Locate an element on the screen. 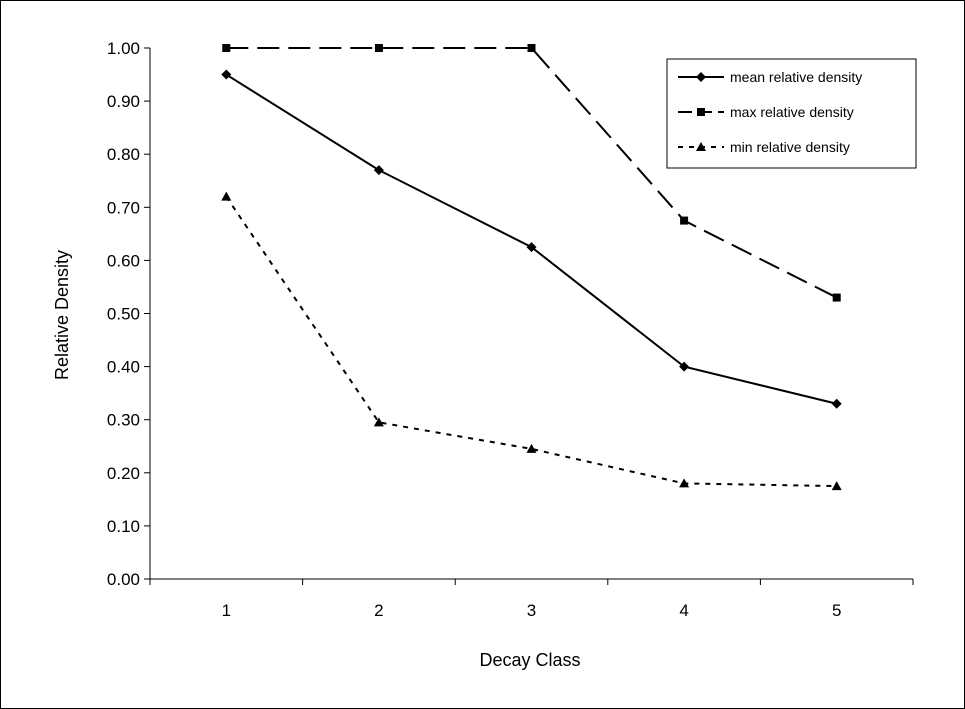  legend-item: mean relative density is located at coordinates (770, 77).